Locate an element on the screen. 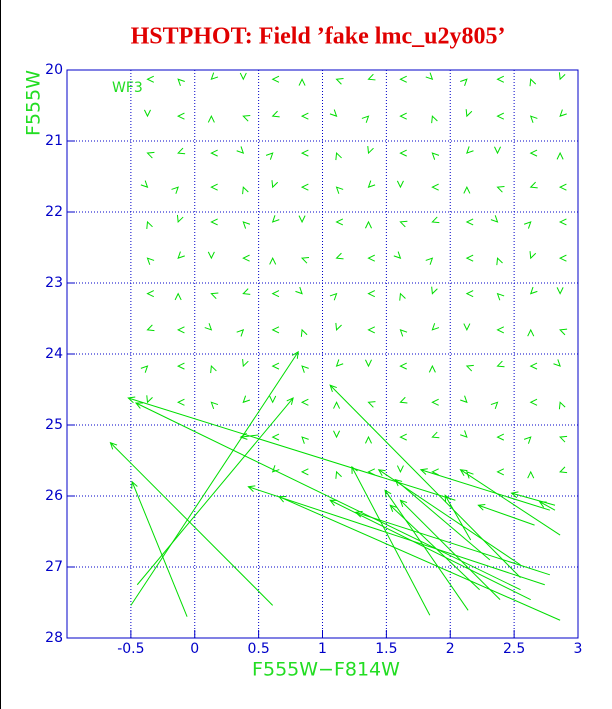 Image resolution: width=612 pixels, height=709 pixels. y-tick-label: 26 is located at coordinates (54, 496).